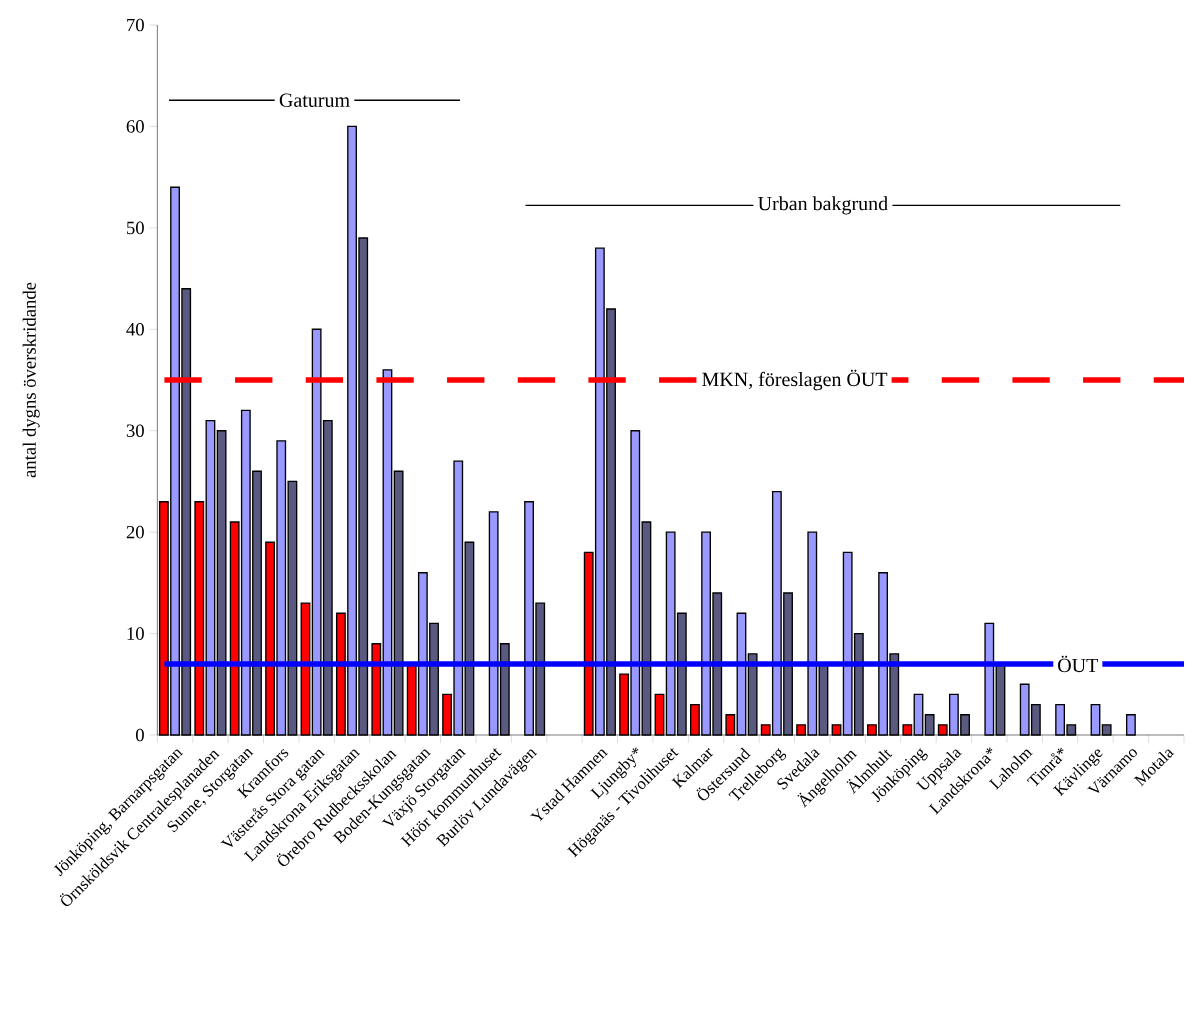 The image size is (1193, 1029). Describe the element at coordinates (1078, 664) in the screenshot. I see `ref-line-label: ÖUT` at that location.